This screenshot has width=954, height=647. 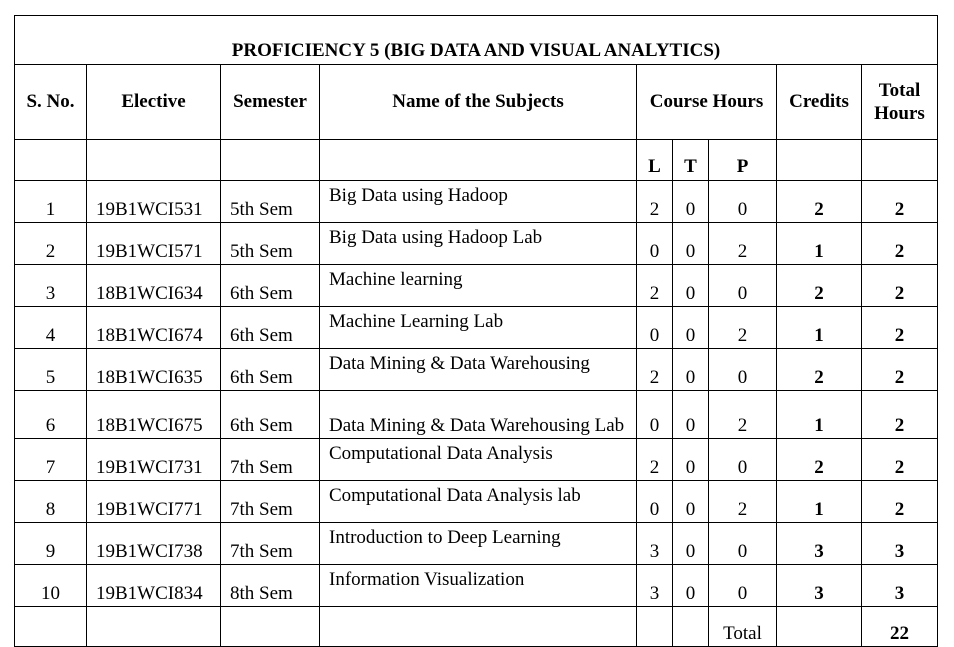 I want to click on subheader-row: L T P, so click(x=476, y=160).